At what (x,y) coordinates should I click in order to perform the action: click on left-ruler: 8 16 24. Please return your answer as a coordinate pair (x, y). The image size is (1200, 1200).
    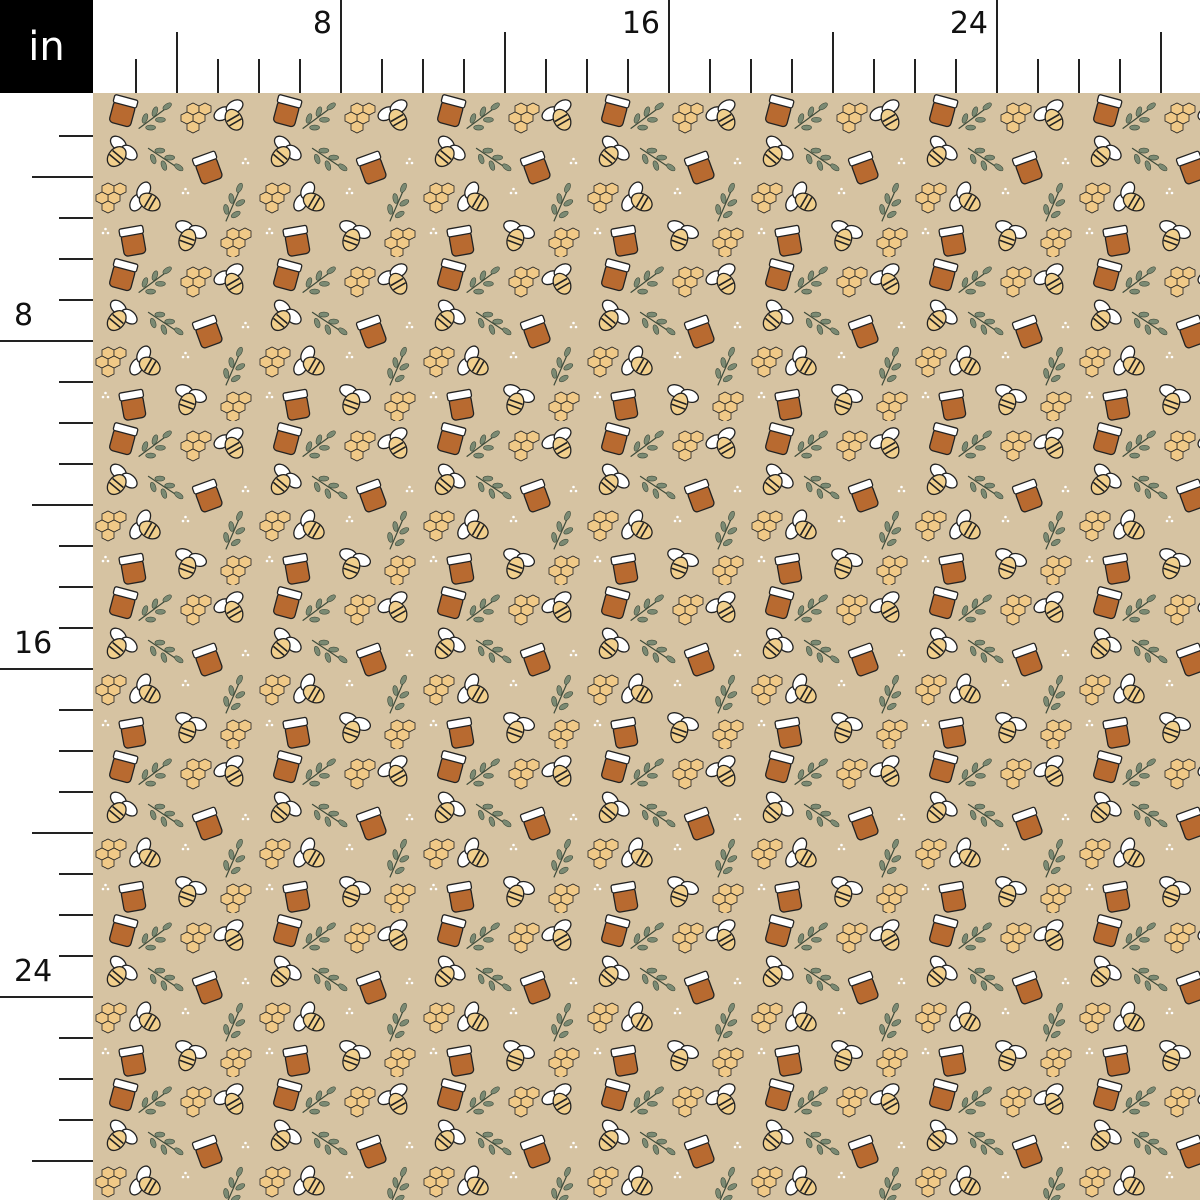
    Looking at the image, I should click on (46, 646).